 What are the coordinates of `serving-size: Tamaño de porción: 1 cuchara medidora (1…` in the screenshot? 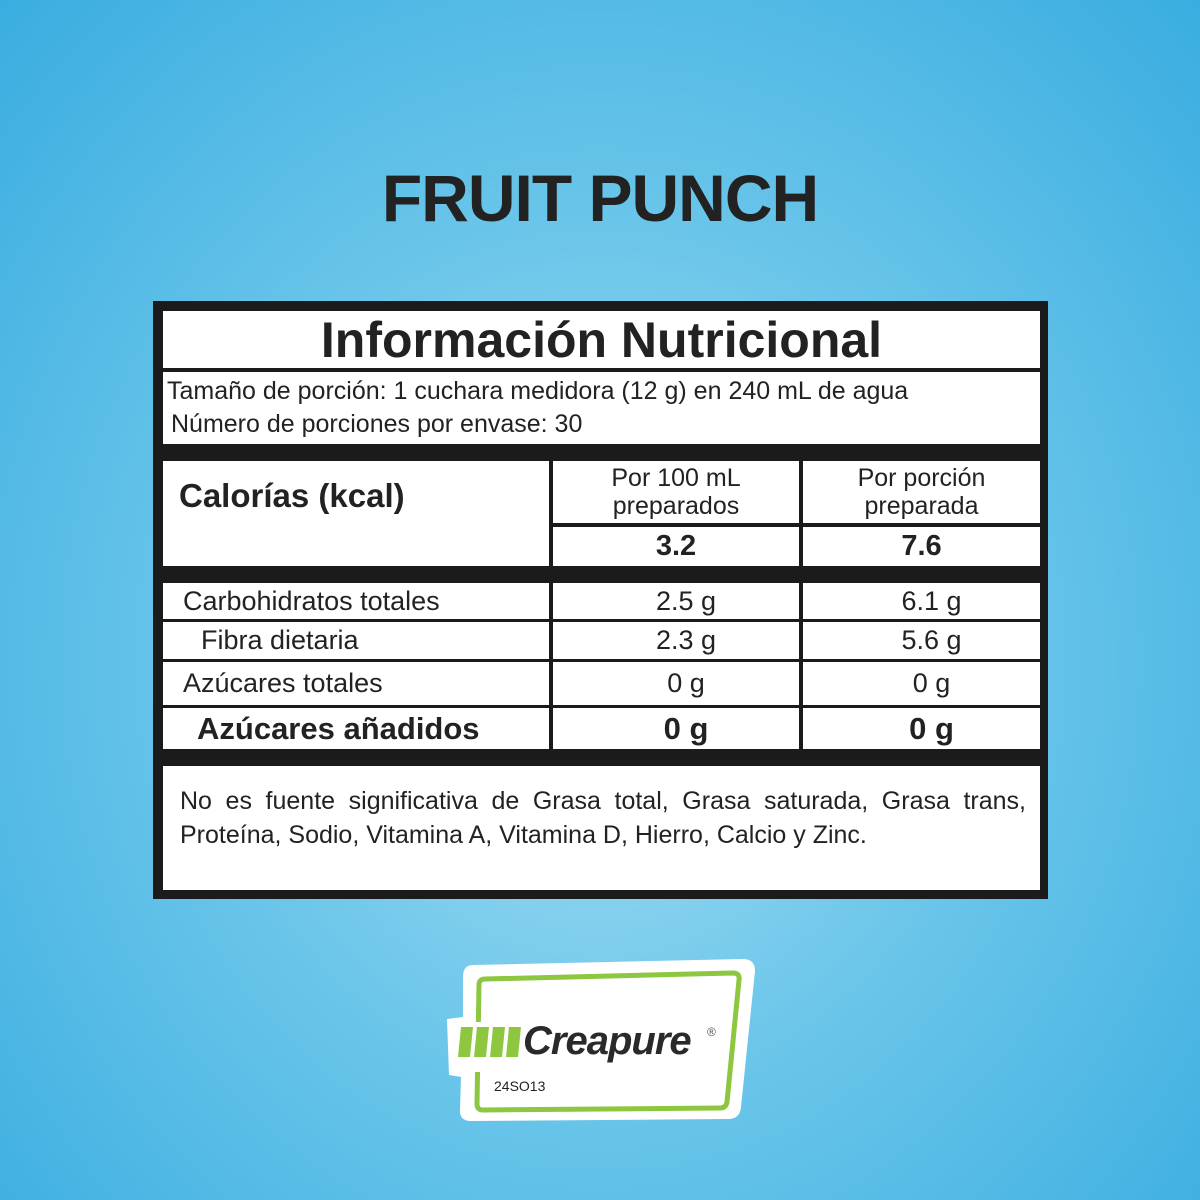 It's located at (538, 391).